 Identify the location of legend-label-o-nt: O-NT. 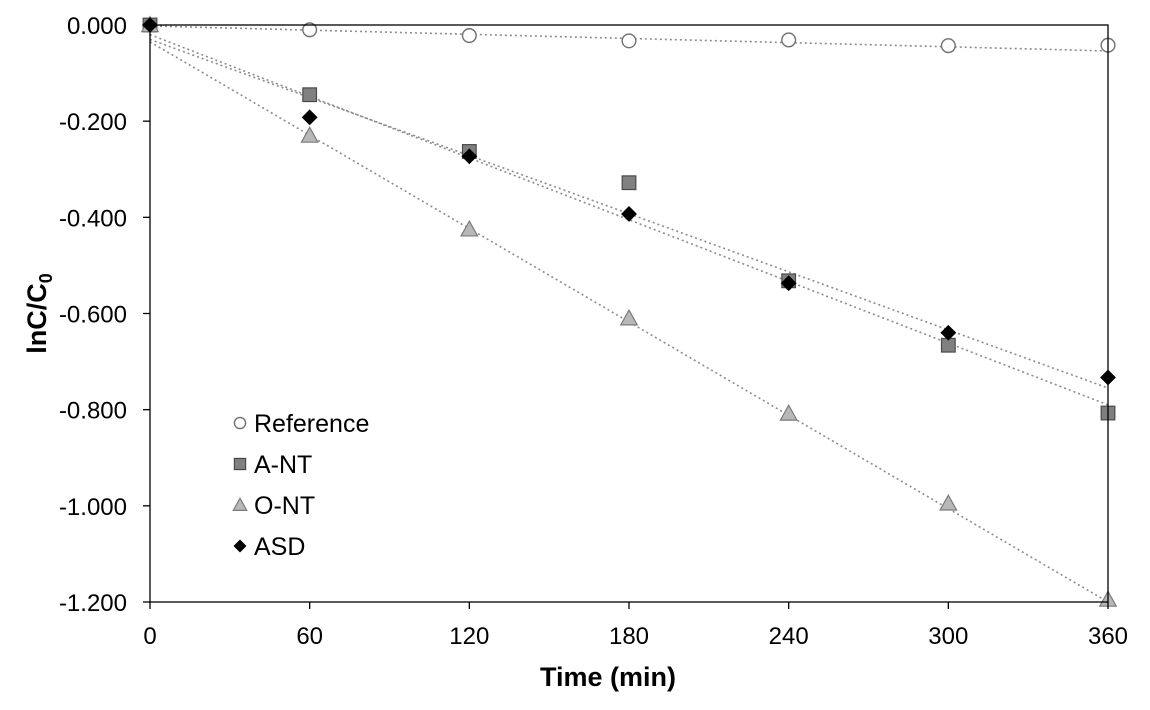
(284, 506).